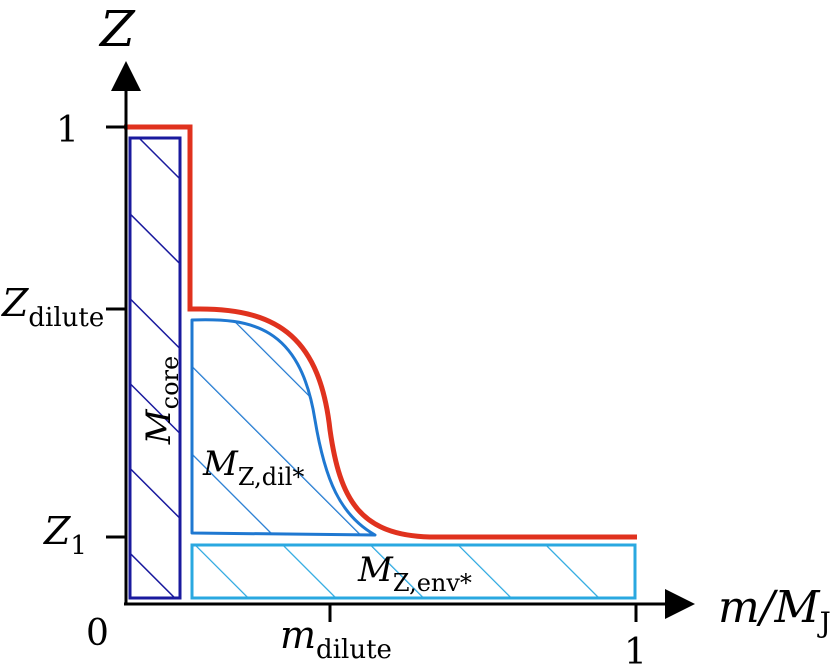 The image size is (830, 668). I want to click on x-tick-label-one: 1, so click(635, 650).